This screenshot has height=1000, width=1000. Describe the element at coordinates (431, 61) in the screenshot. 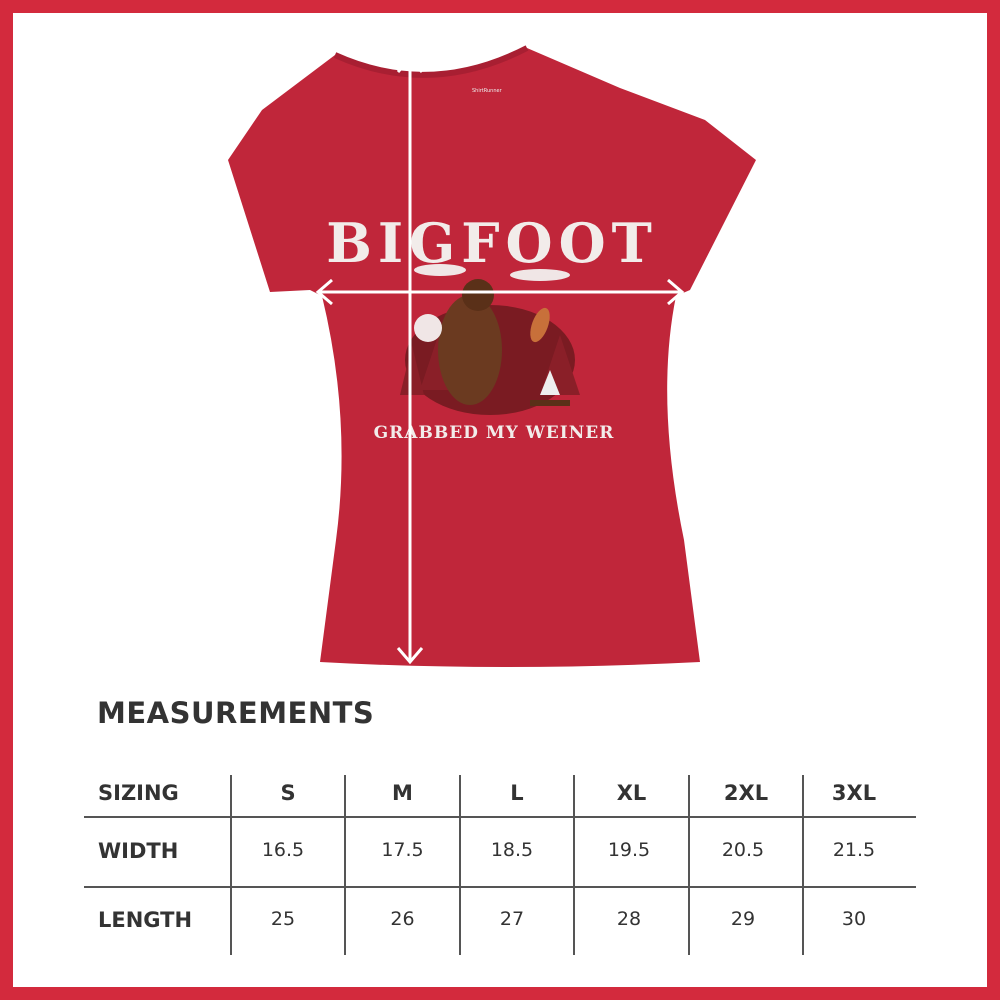

I see `tshirt-collar` at that location.